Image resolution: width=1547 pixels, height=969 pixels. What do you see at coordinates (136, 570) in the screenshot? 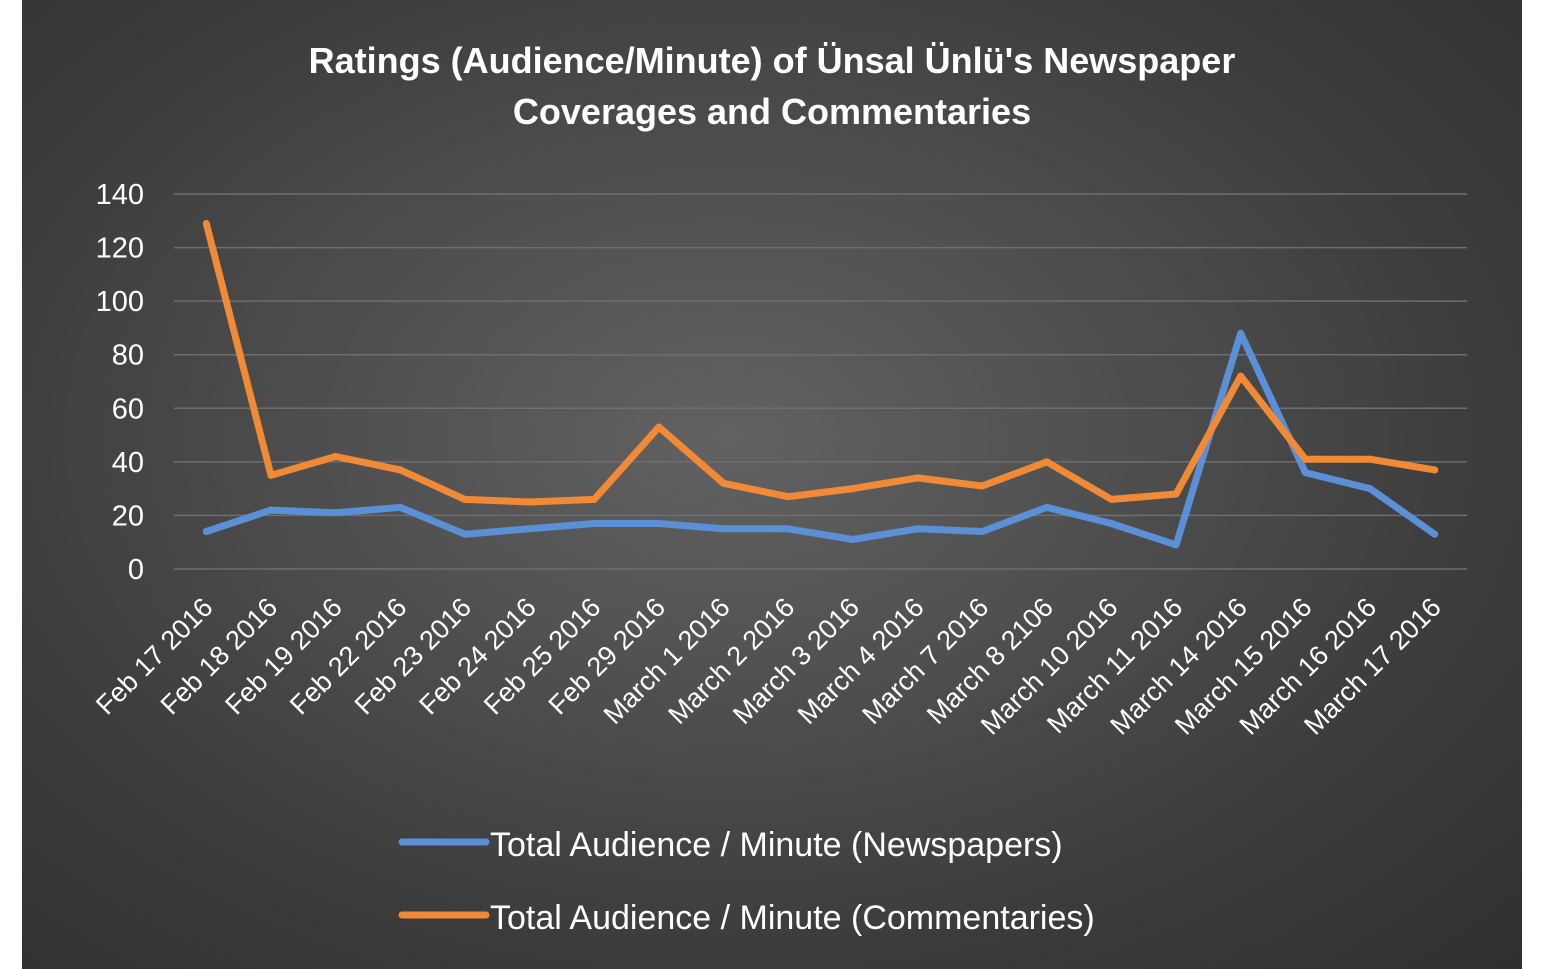
I see `y-tick-label: 0` at bounding box center [136, 570].